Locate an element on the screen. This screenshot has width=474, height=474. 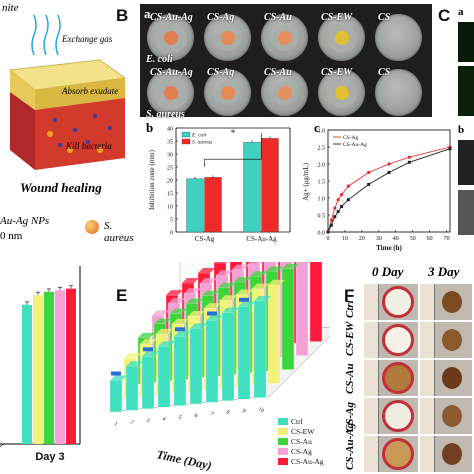
kill-bacteria-label: Kill bacteria is located at coordinates (89, 146).